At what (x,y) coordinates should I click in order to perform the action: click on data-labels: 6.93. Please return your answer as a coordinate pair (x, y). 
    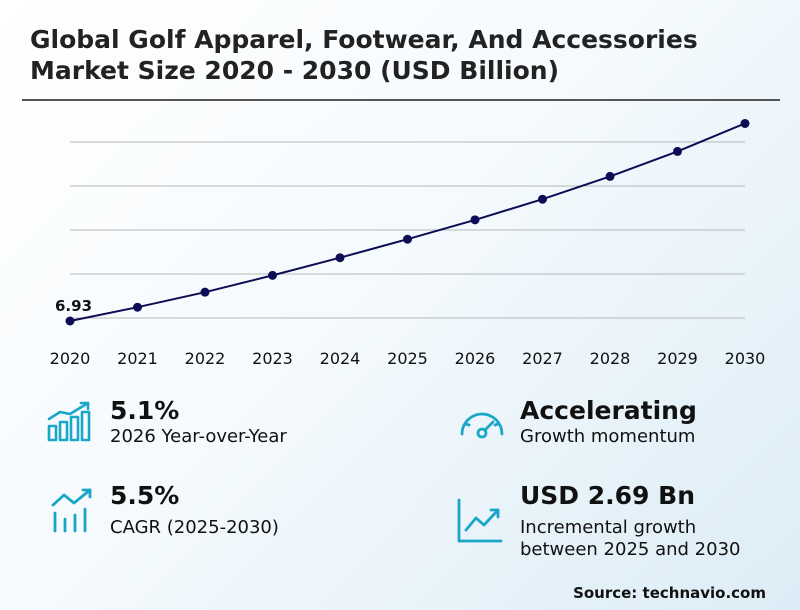
    Looking at the image, I should click on (73, 306).